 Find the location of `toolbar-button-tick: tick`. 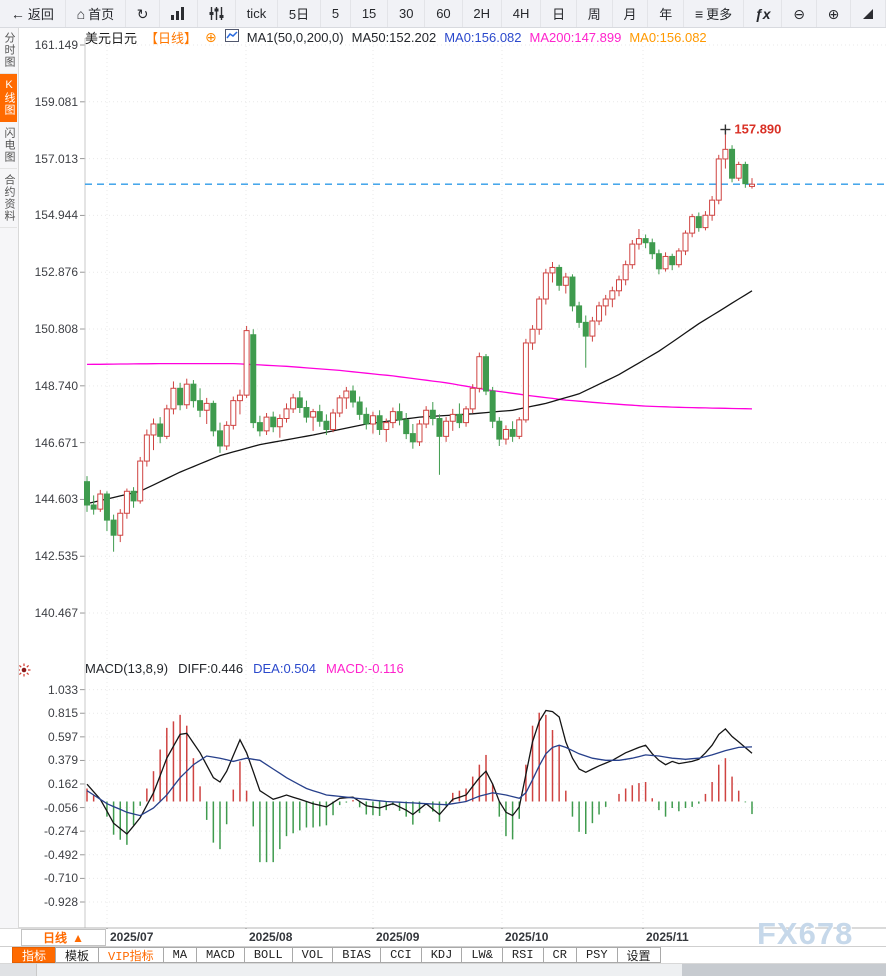

toolbar-button-tick: tick is located at coordinates (257, 13).